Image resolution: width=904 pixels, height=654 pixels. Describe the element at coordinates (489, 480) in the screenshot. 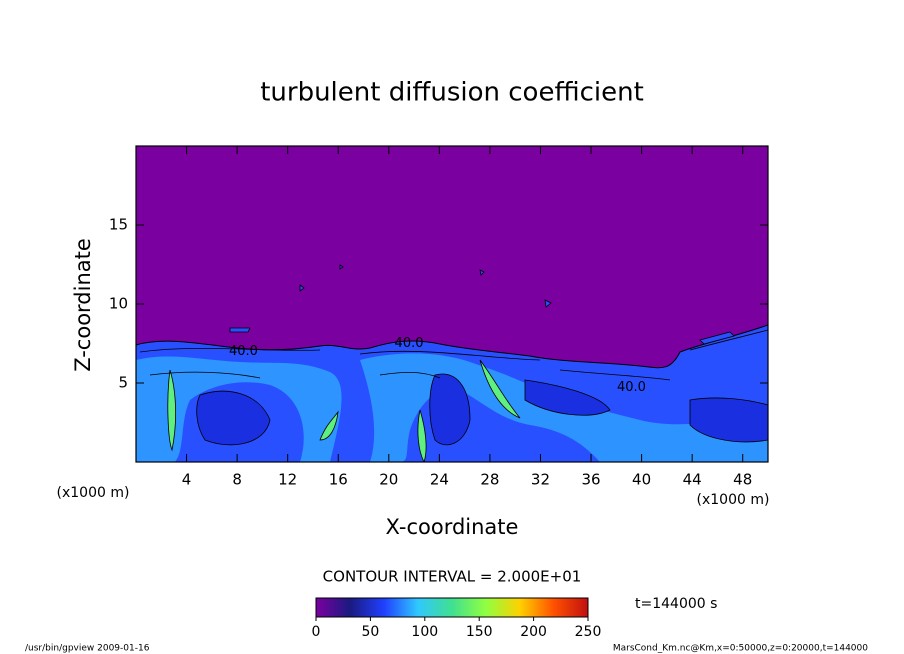

I see `x-tick-label: 28` at that location.